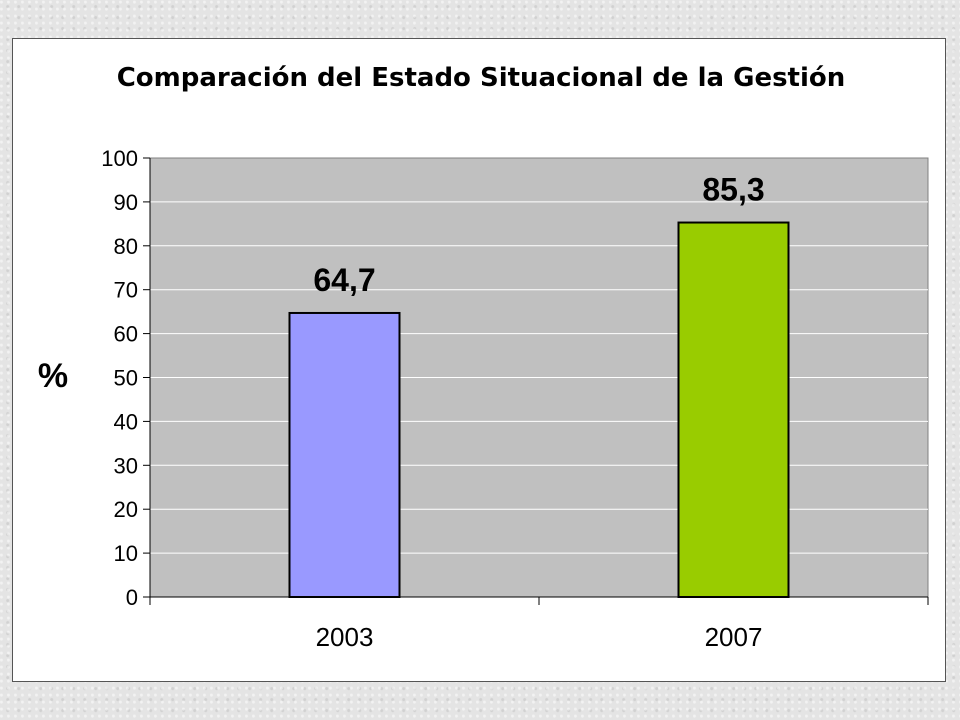 This screenshot has height=720, width=960. I want to click on y-axis-label: %, so click(53, 376).